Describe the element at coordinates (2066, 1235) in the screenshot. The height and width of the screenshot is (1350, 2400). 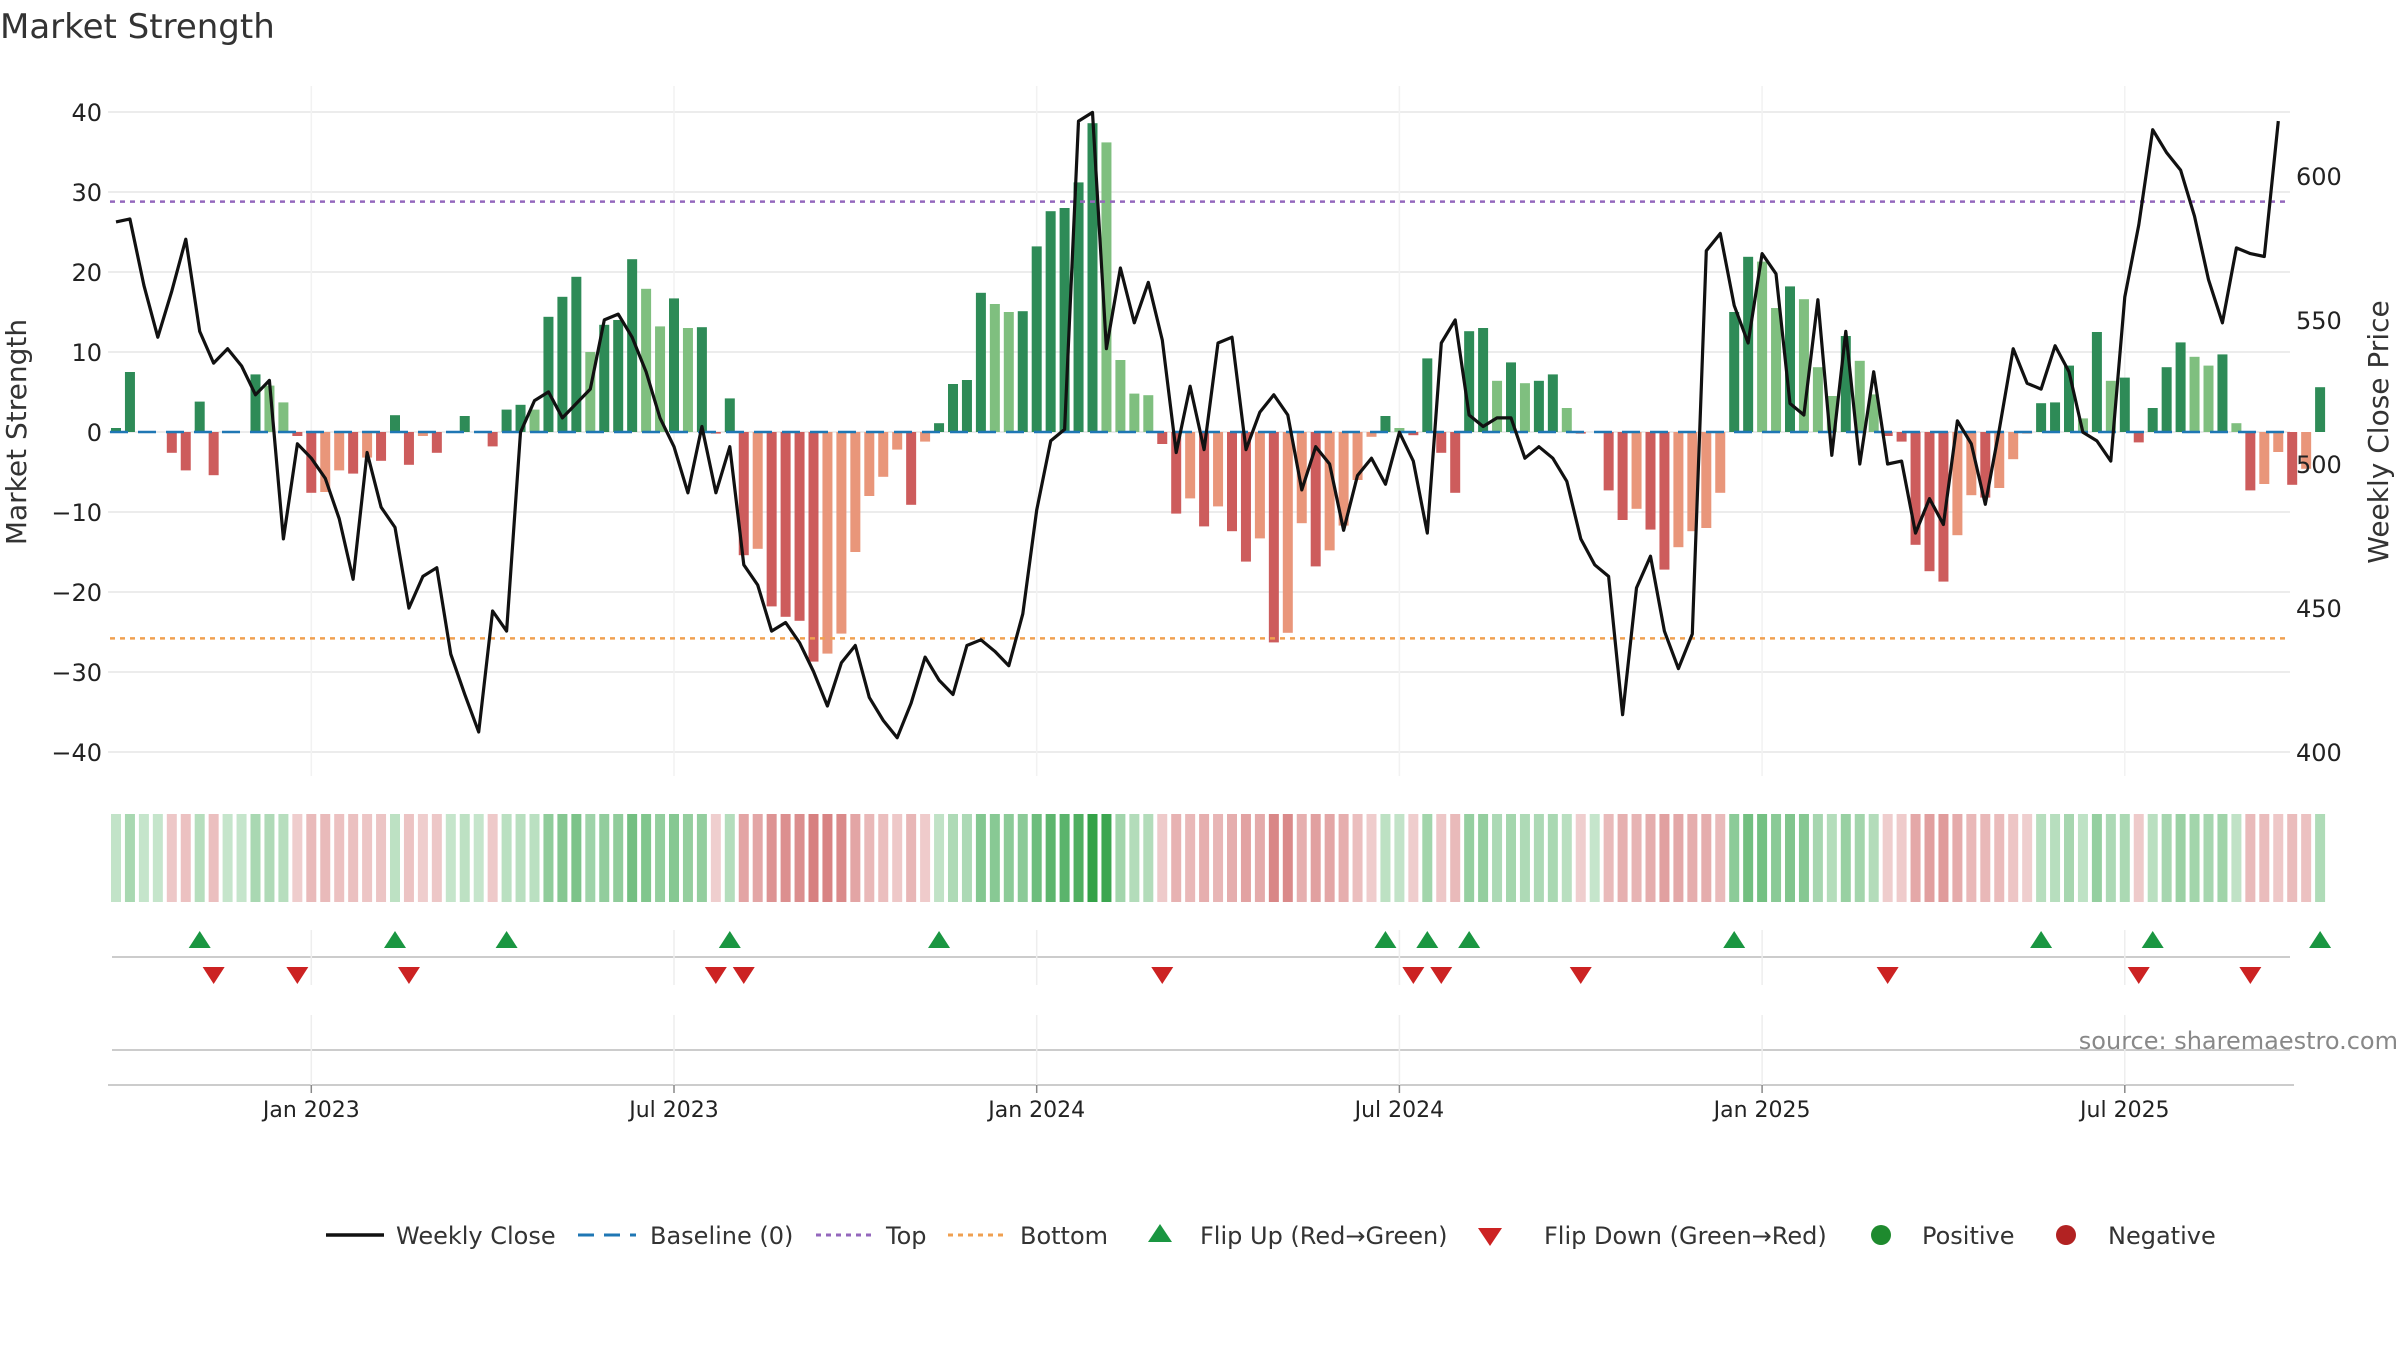
I see `legend-negative-icon` at that location.